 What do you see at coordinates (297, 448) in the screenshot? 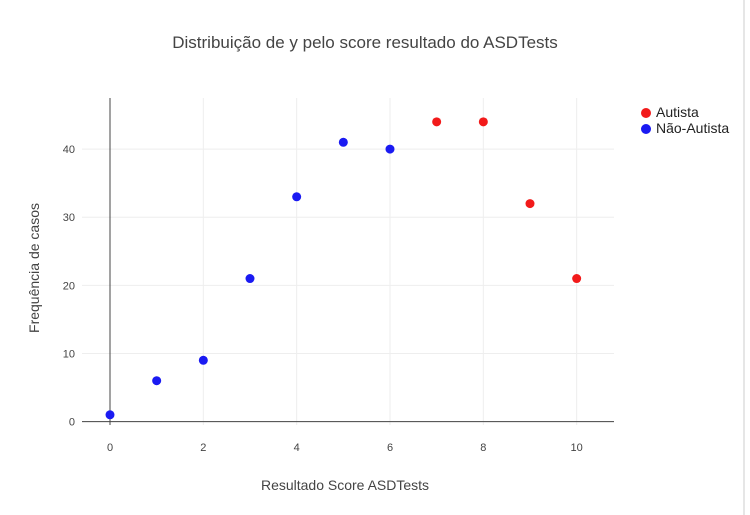
I see `x-tick-label: 4` at bounding box center [297, 448].